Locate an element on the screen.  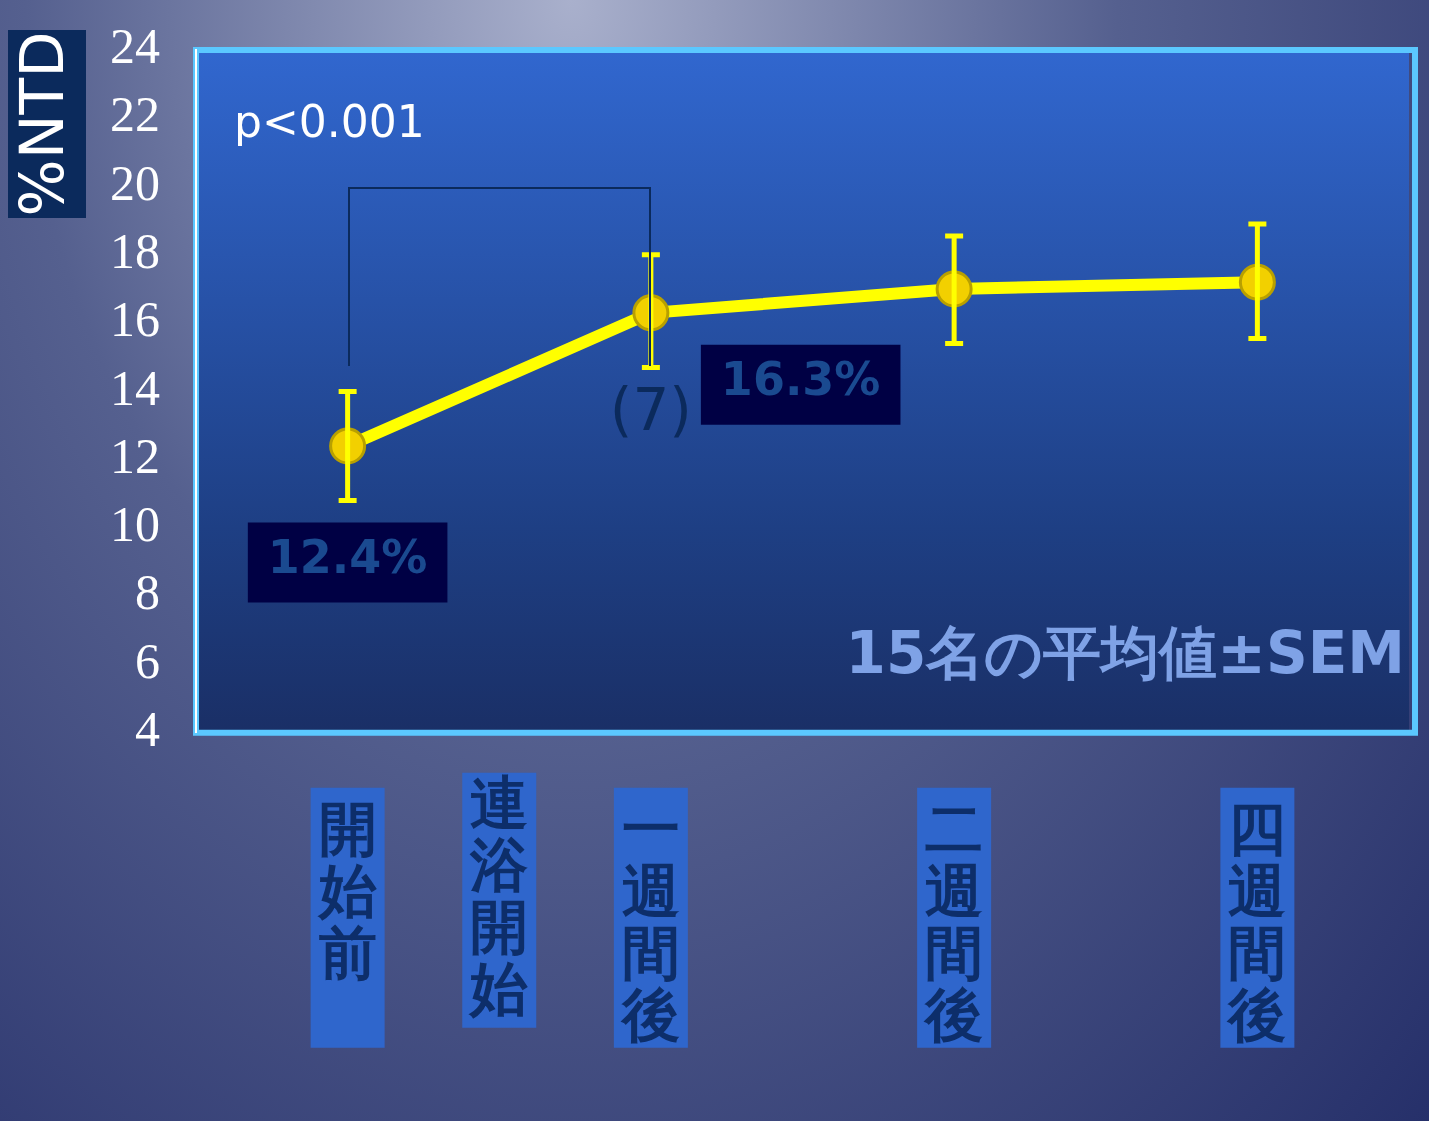
y-tick-label: 6 is located at coordinates (147, 660).